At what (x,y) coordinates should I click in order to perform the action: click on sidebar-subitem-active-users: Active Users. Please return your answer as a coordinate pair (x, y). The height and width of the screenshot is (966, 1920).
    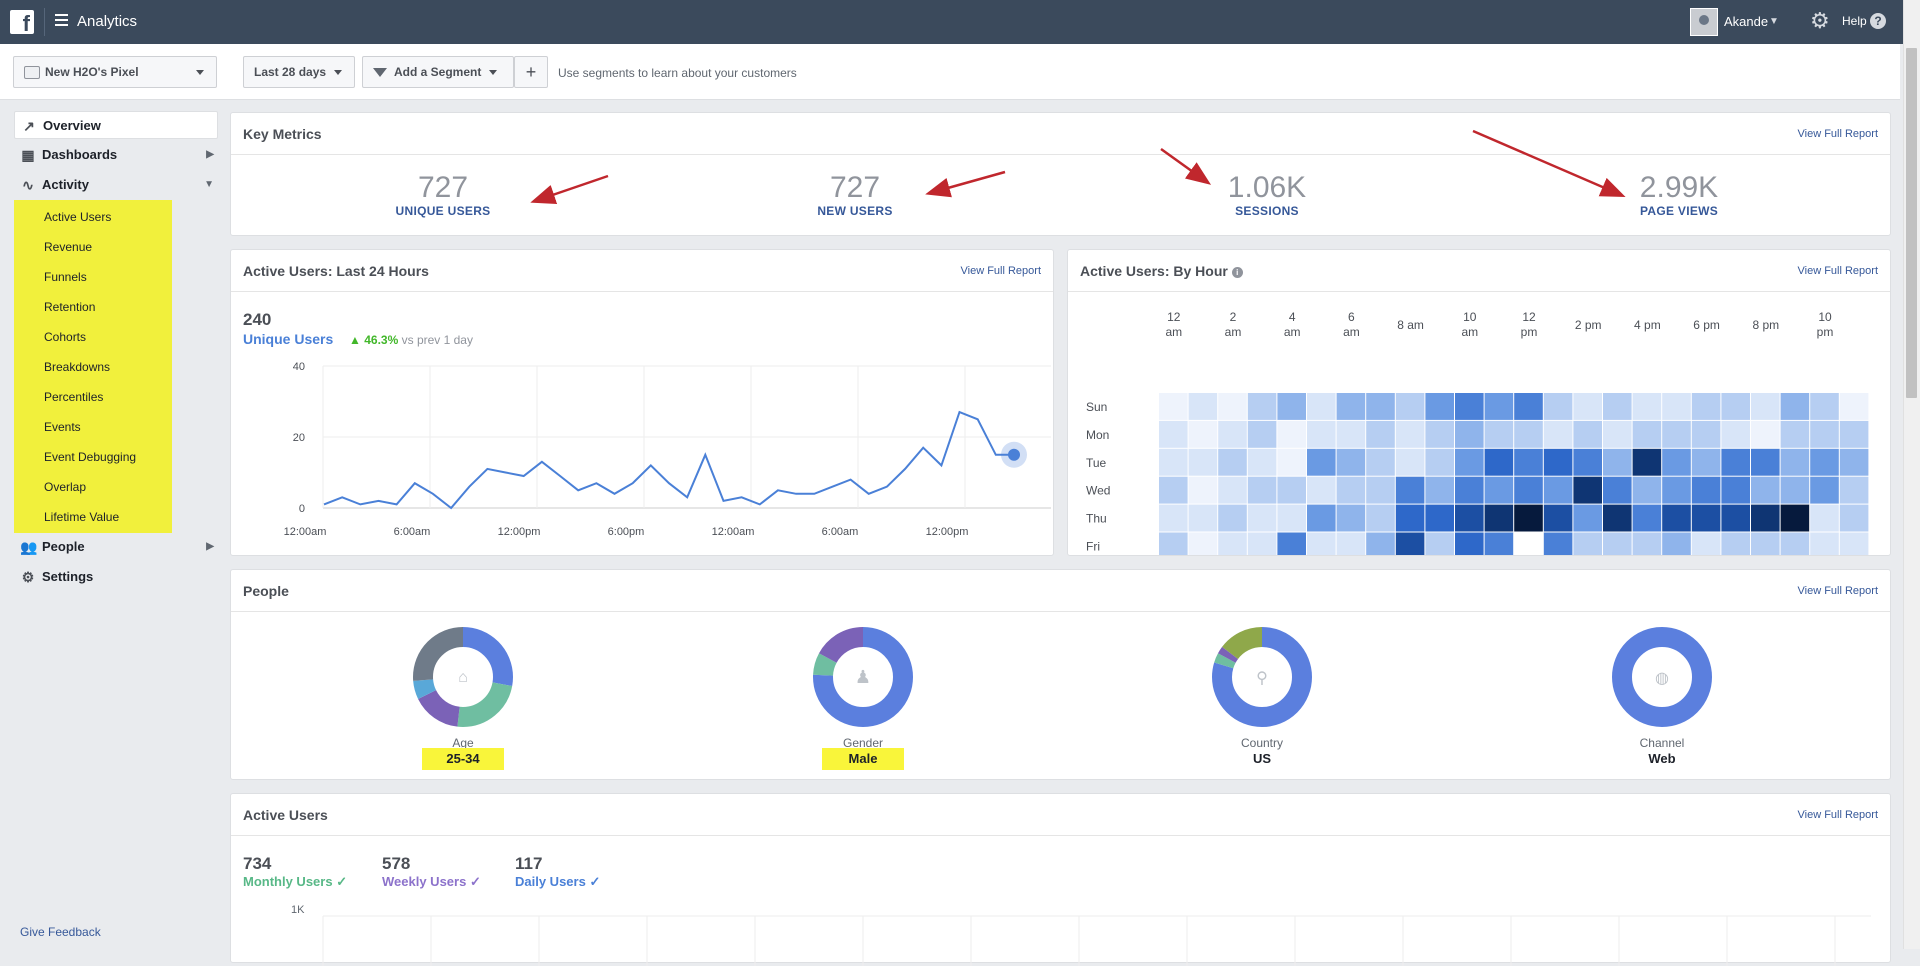
    Looking at the image, I should click on (78, 217).